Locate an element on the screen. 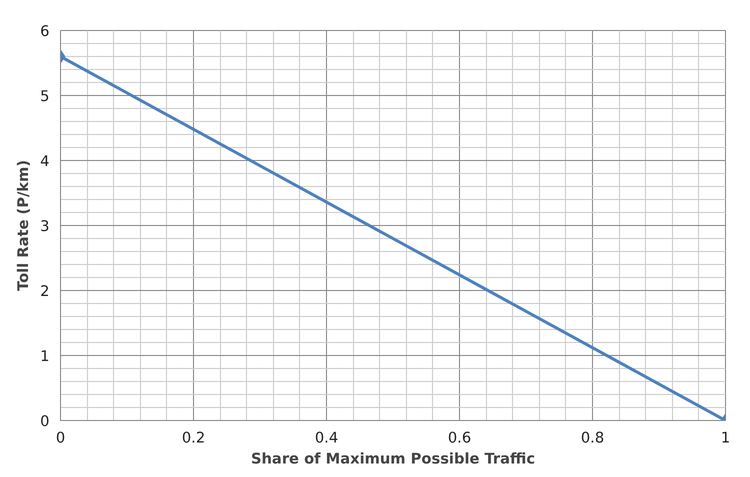 The height and width of the screenshot is (477, 750). y-tick-label: 4 is located at coordinates (45, 161).